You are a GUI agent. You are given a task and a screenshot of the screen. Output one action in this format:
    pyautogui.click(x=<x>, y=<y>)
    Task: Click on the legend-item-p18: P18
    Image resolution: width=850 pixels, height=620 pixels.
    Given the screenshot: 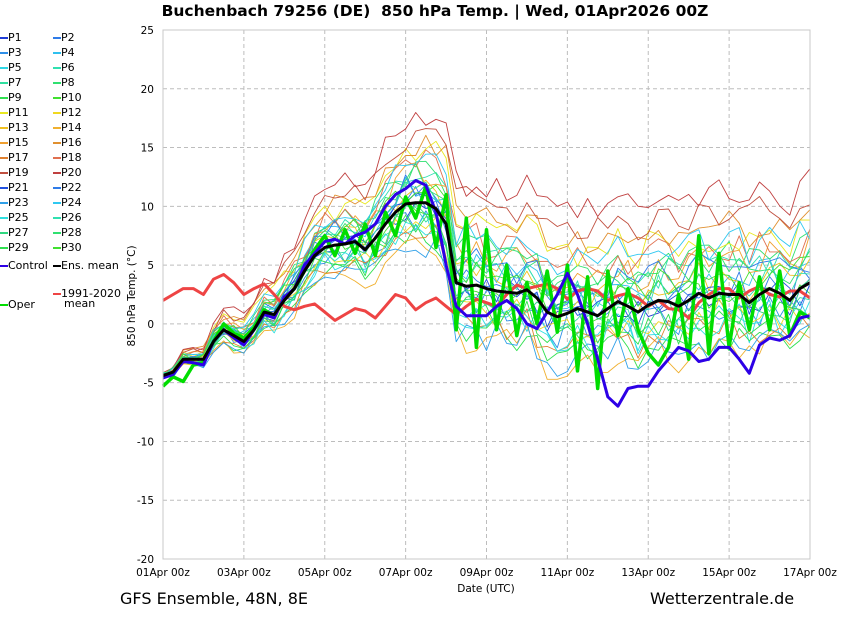 What is the action you would take?
    pyautogui.click(x=67, y=158)
    